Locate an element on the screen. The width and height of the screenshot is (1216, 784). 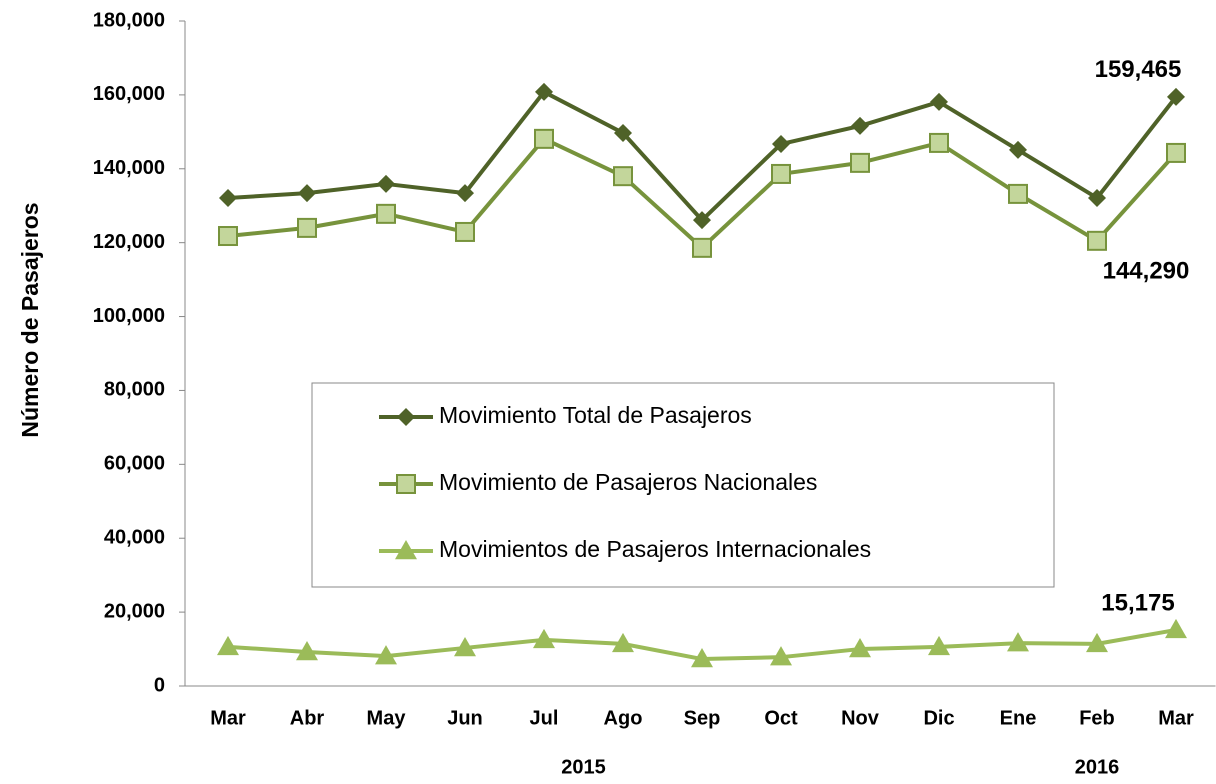
y-tick-label: 180,000 is located at coordinates (129, 20).